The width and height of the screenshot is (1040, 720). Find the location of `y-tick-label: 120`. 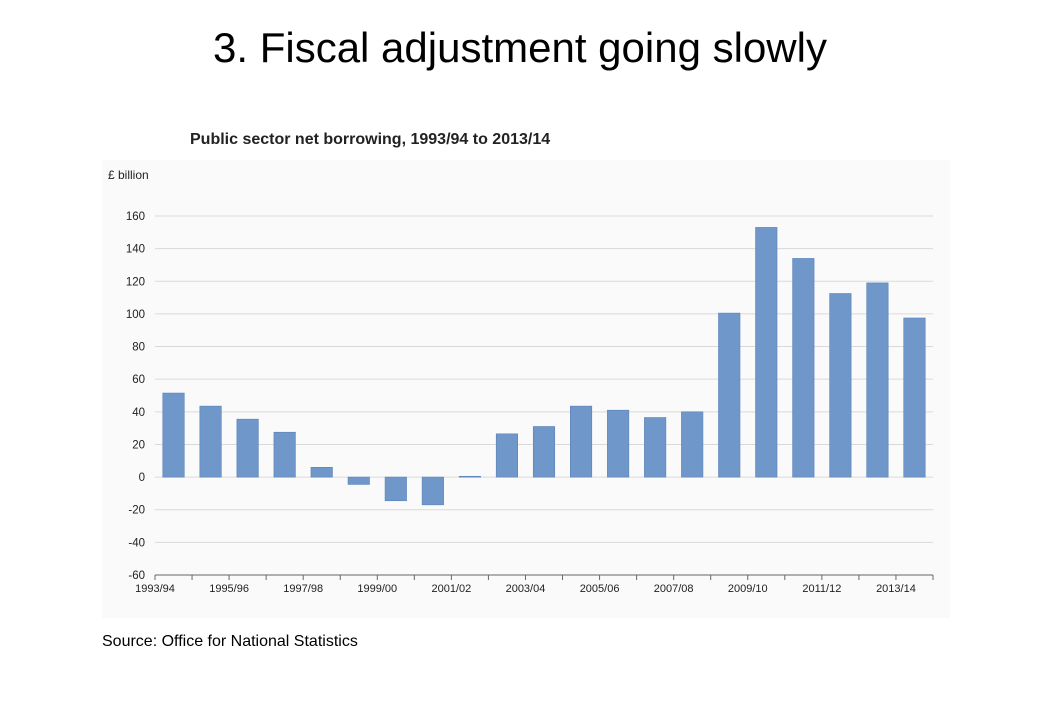

y-tick-label: 120 is located at coordinates (135, 282).